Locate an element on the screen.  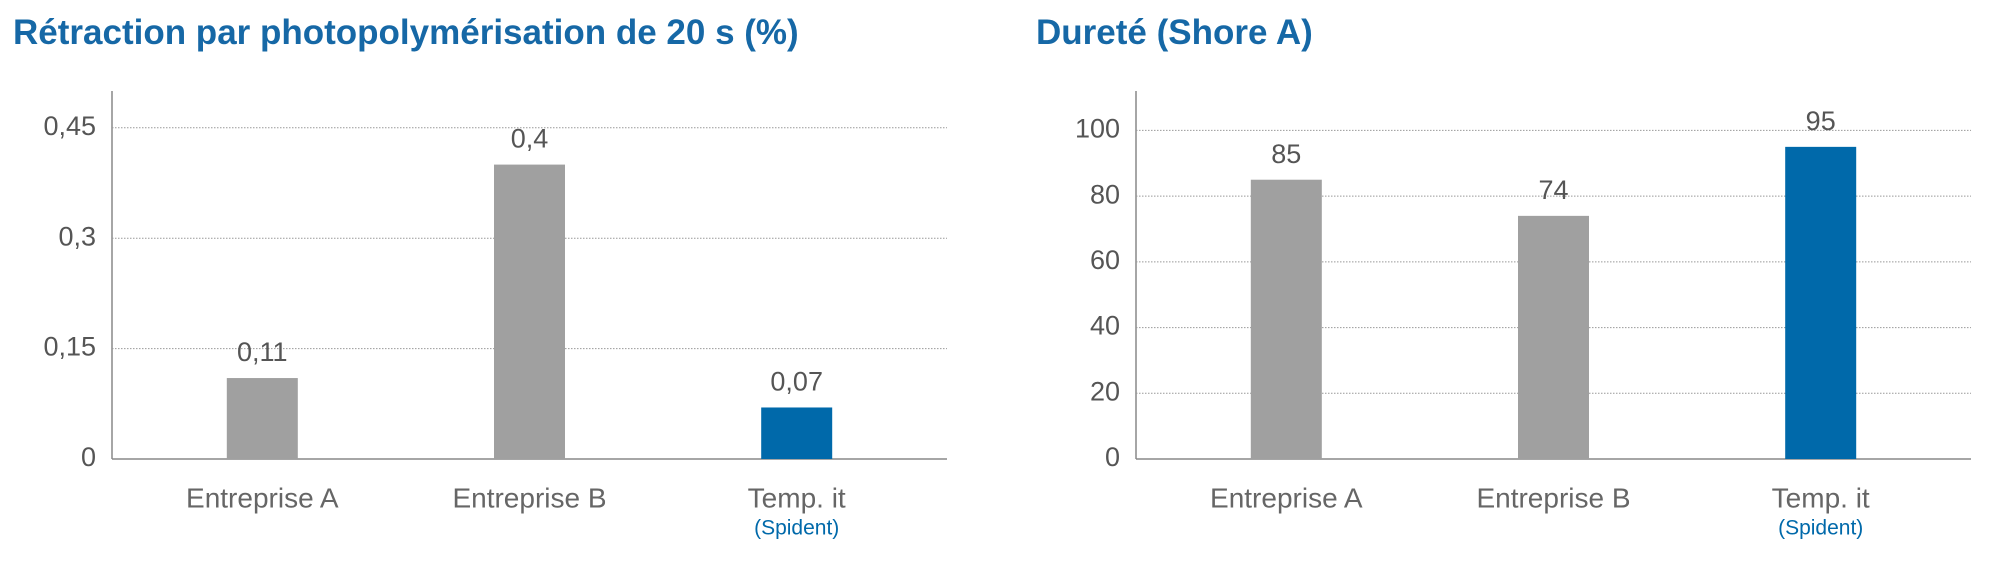
y-tick-label: 40 is located at coordinates (1105, 326).